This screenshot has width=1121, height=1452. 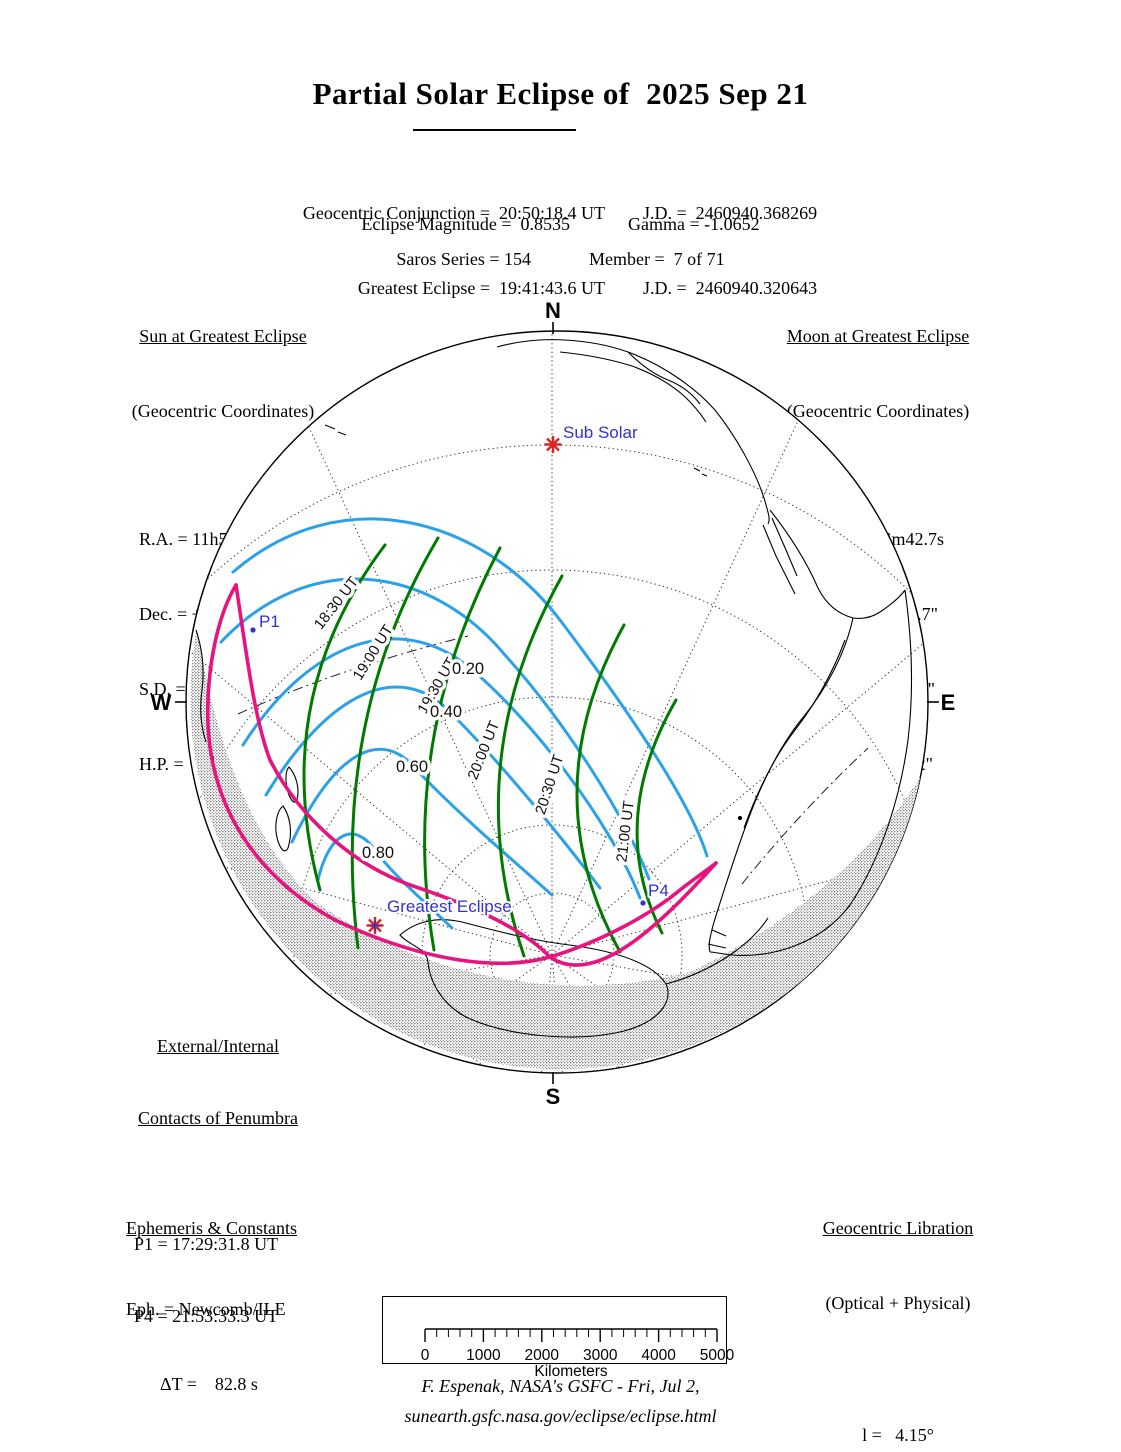 I want to click on map-point-labels: Sub Solar P1 P4 Greatest Eclipse, so click(x=464, y=669).